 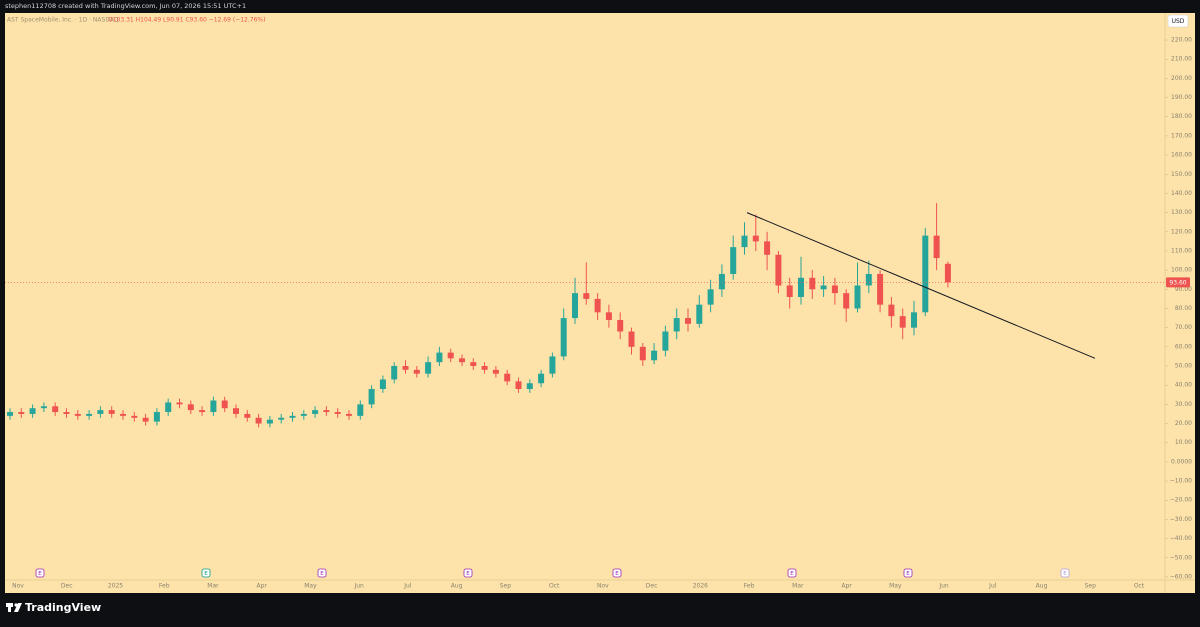 I want to click on y-tick-label: −20.00, so click(x=1181, y=500).